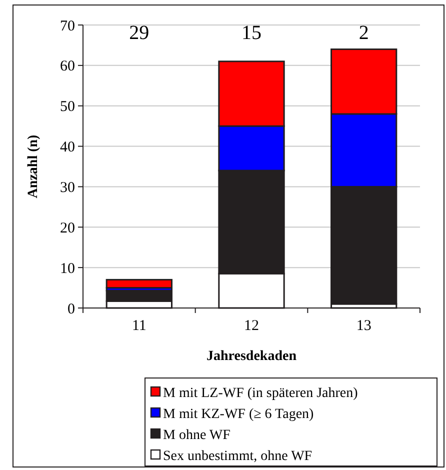  I want to click on x-tick-label: 12, so click(251, 326).